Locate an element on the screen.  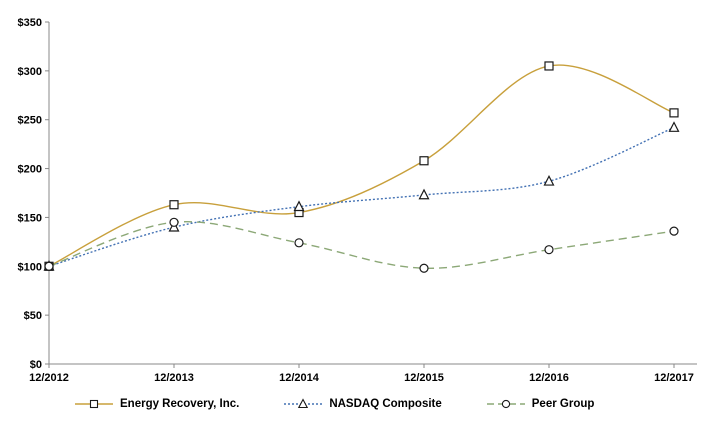
peer-group-swatch is located at coordinates (505, 404).